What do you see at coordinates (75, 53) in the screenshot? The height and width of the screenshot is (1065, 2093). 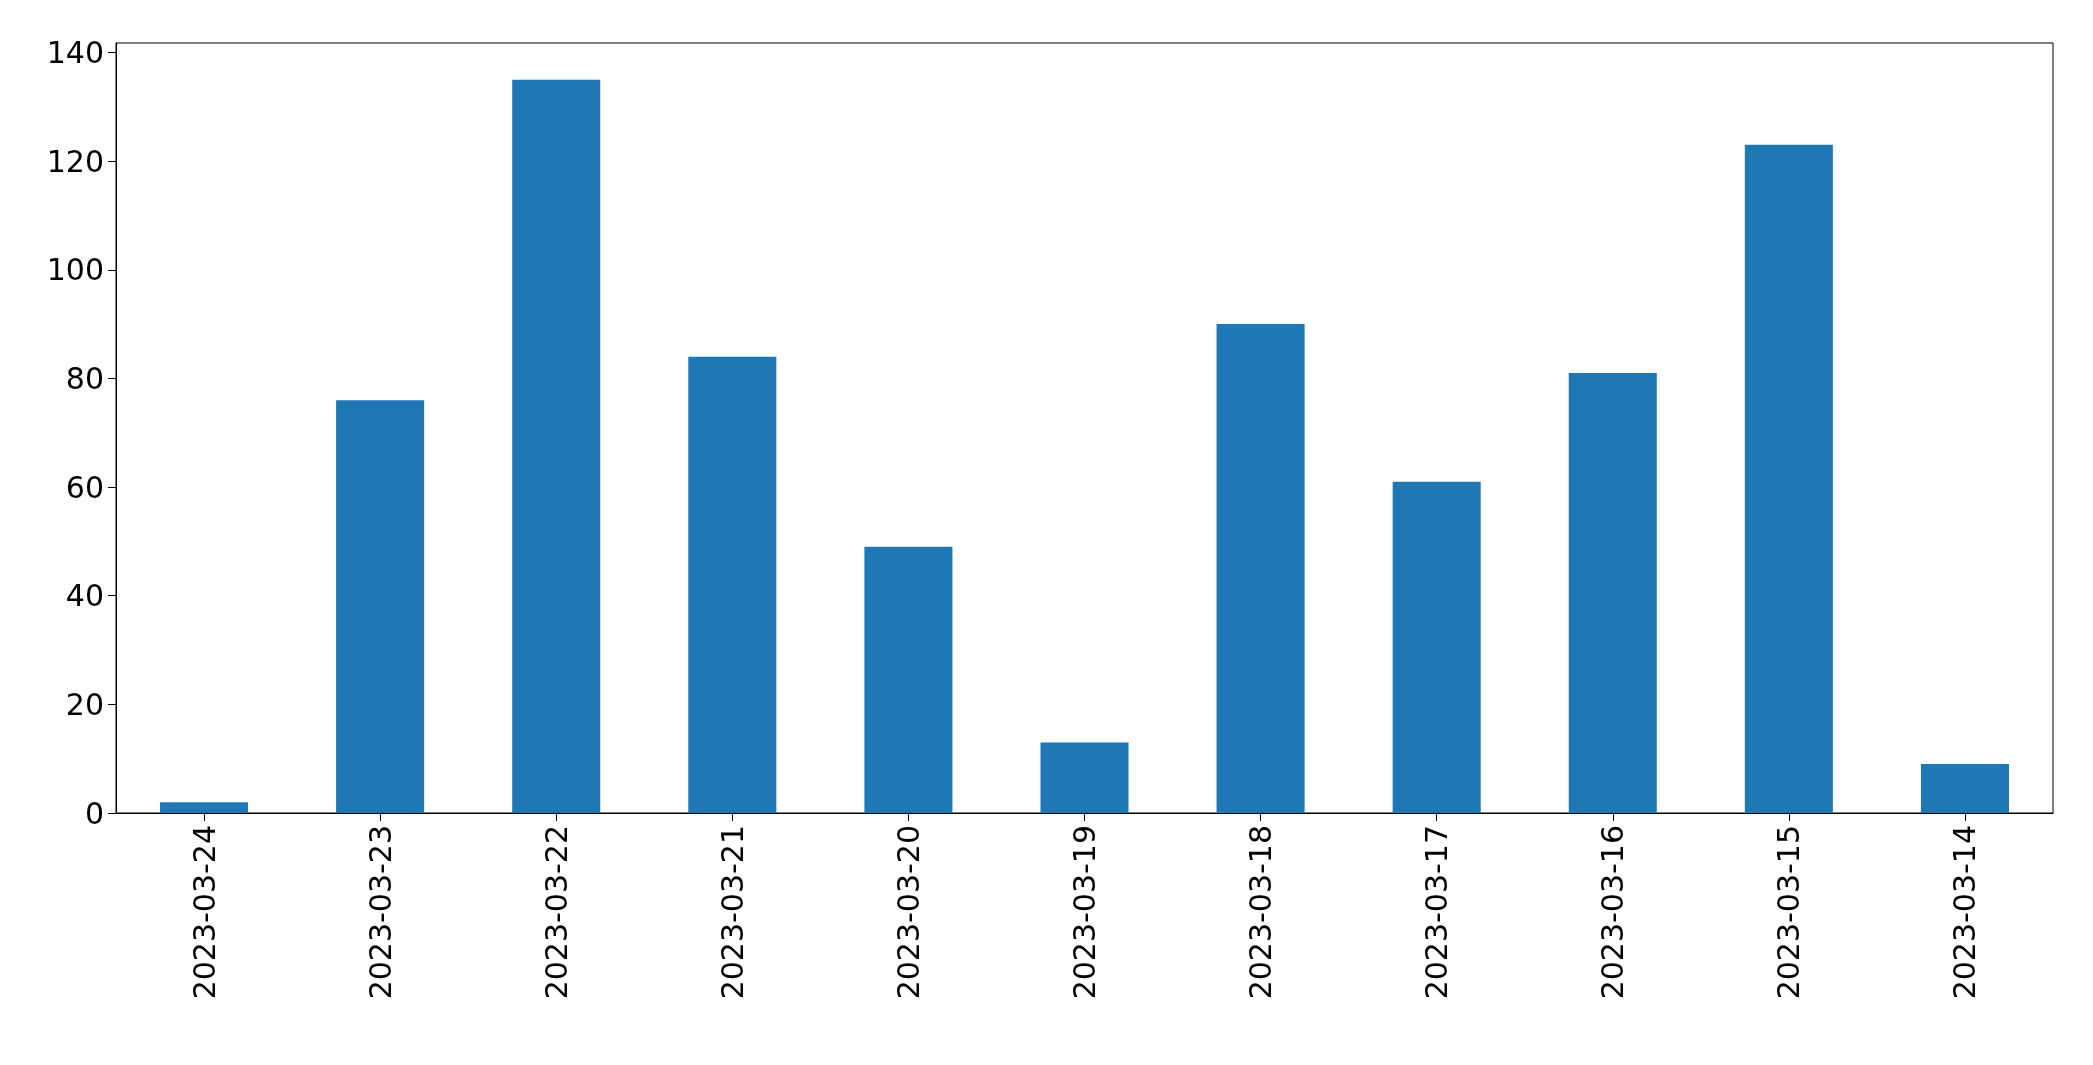 I see `y-tick-label: 140` at bounding box center [75, 53].